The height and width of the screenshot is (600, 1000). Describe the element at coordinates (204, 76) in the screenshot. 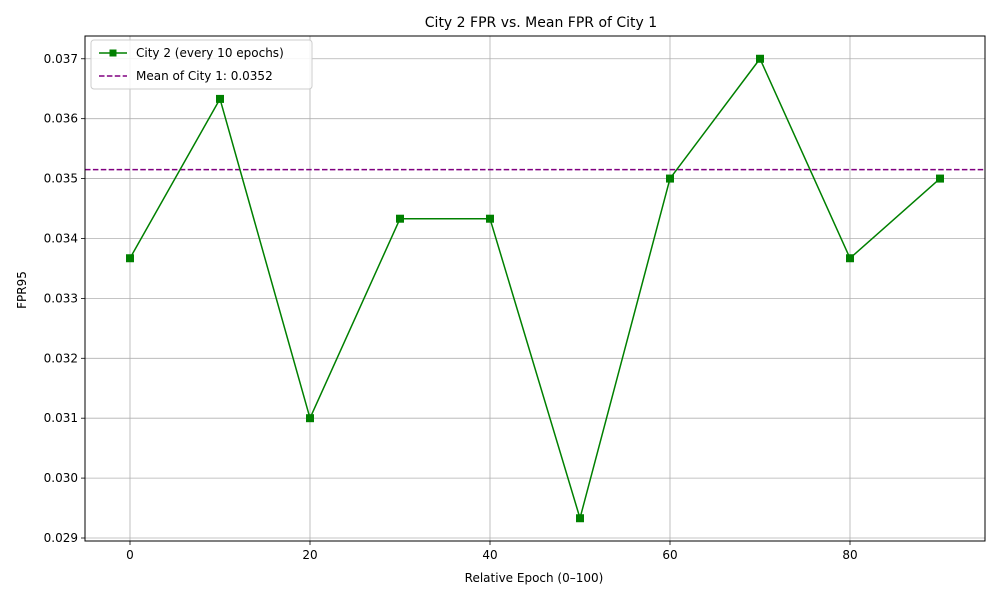

I see `legend-label-city1-mean: Mean of City 1: 0.0352` at that location.